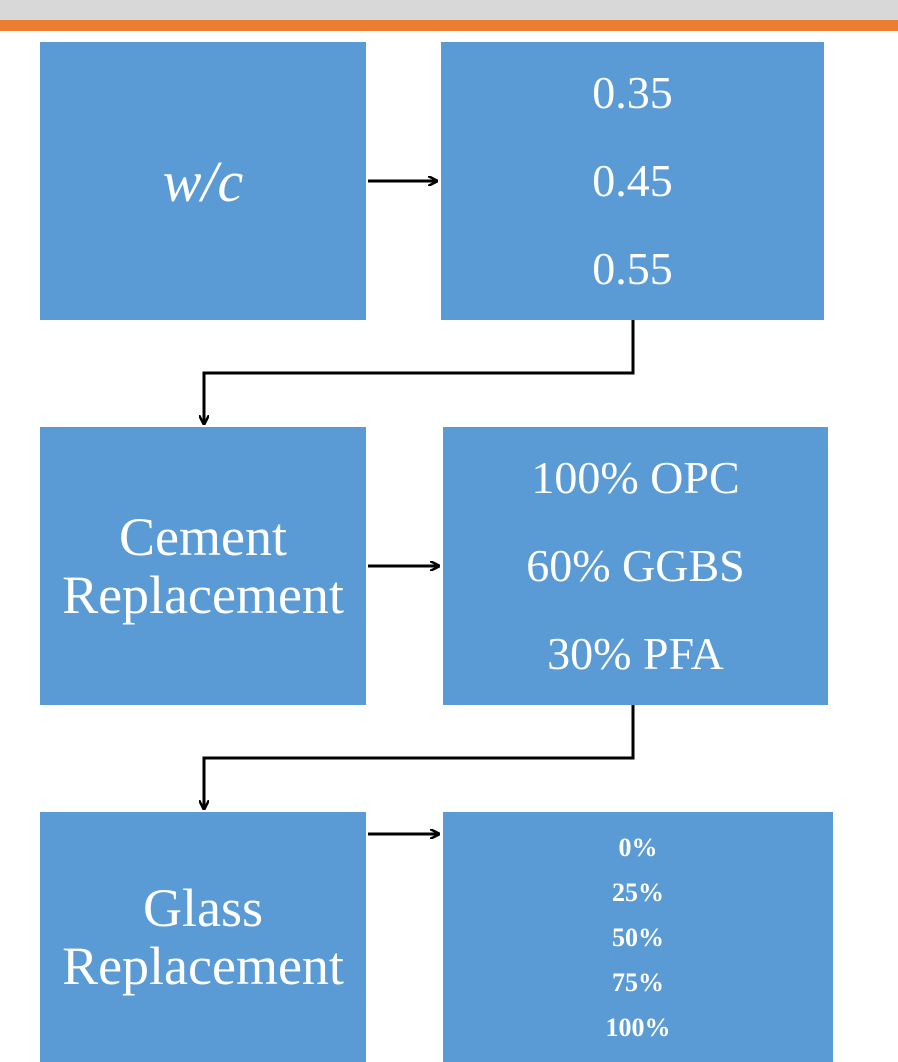 The height and width of the screenshot is (1062, 898). Describe the element at coordinates (638, 1027) in the screenshot. I see `glass-value: 100%` at that location.